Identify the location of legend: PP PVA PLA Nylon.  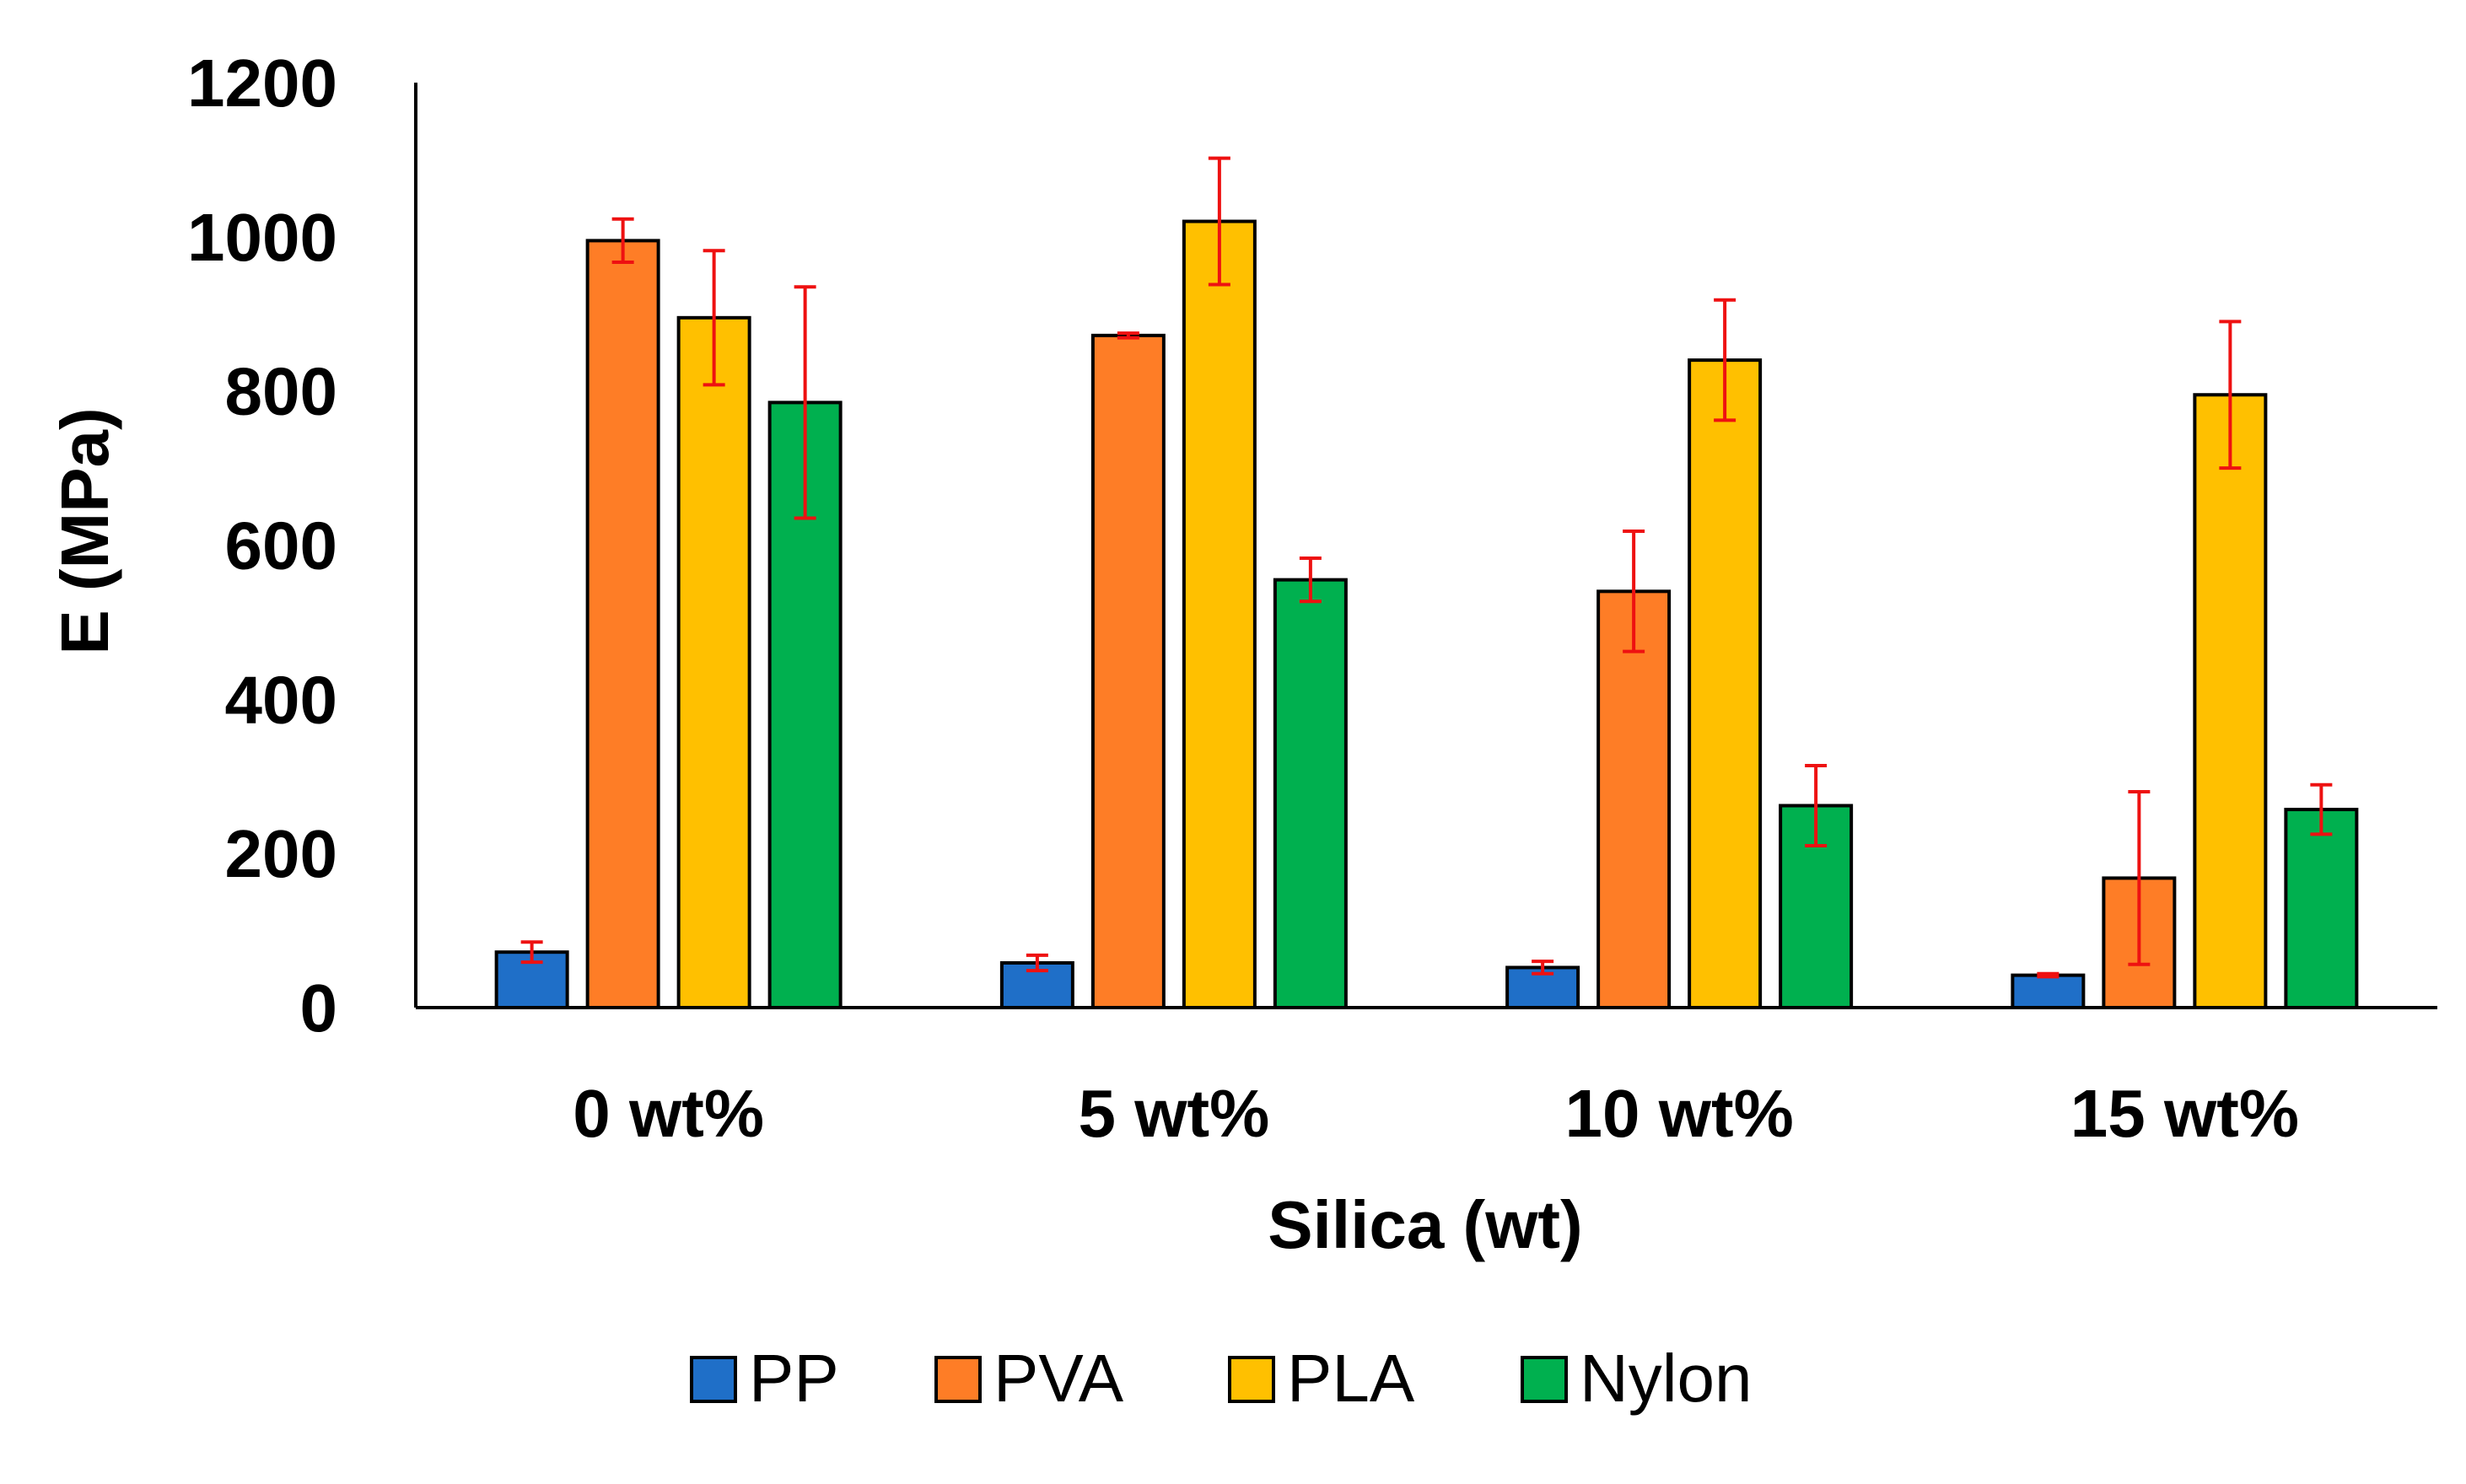
(1221, 1378).